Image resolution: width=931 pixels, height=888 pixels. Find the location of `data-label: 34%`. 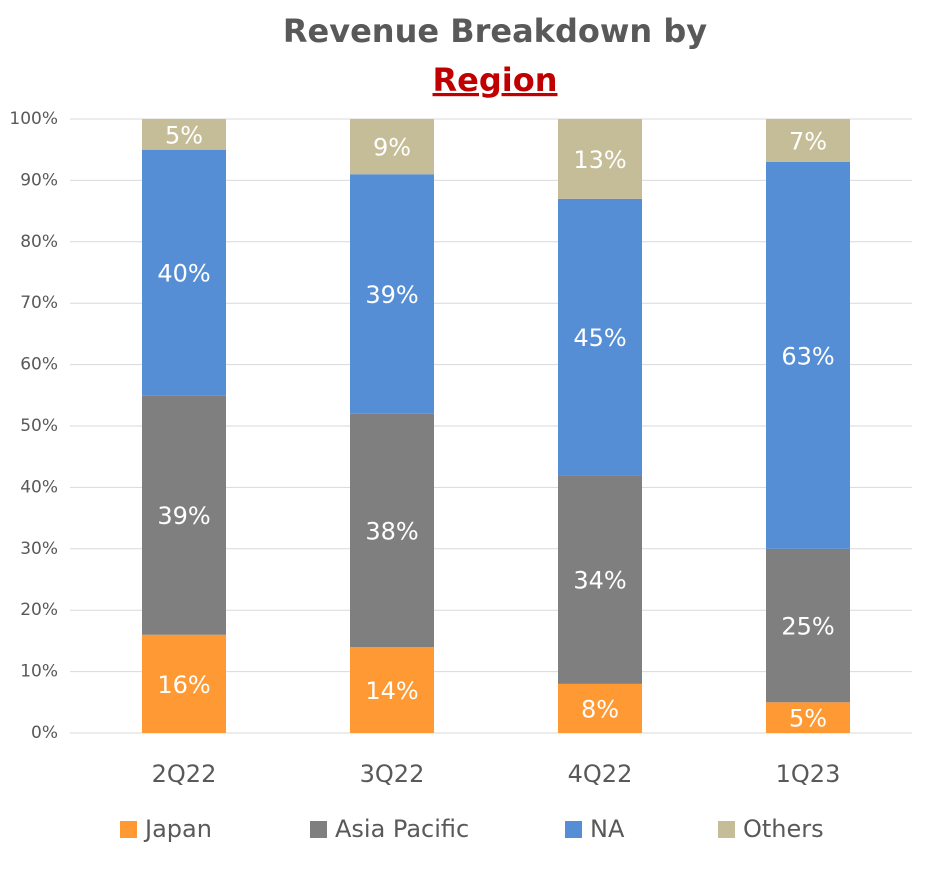

data-label: 34% is located at coordinates (599, 581).